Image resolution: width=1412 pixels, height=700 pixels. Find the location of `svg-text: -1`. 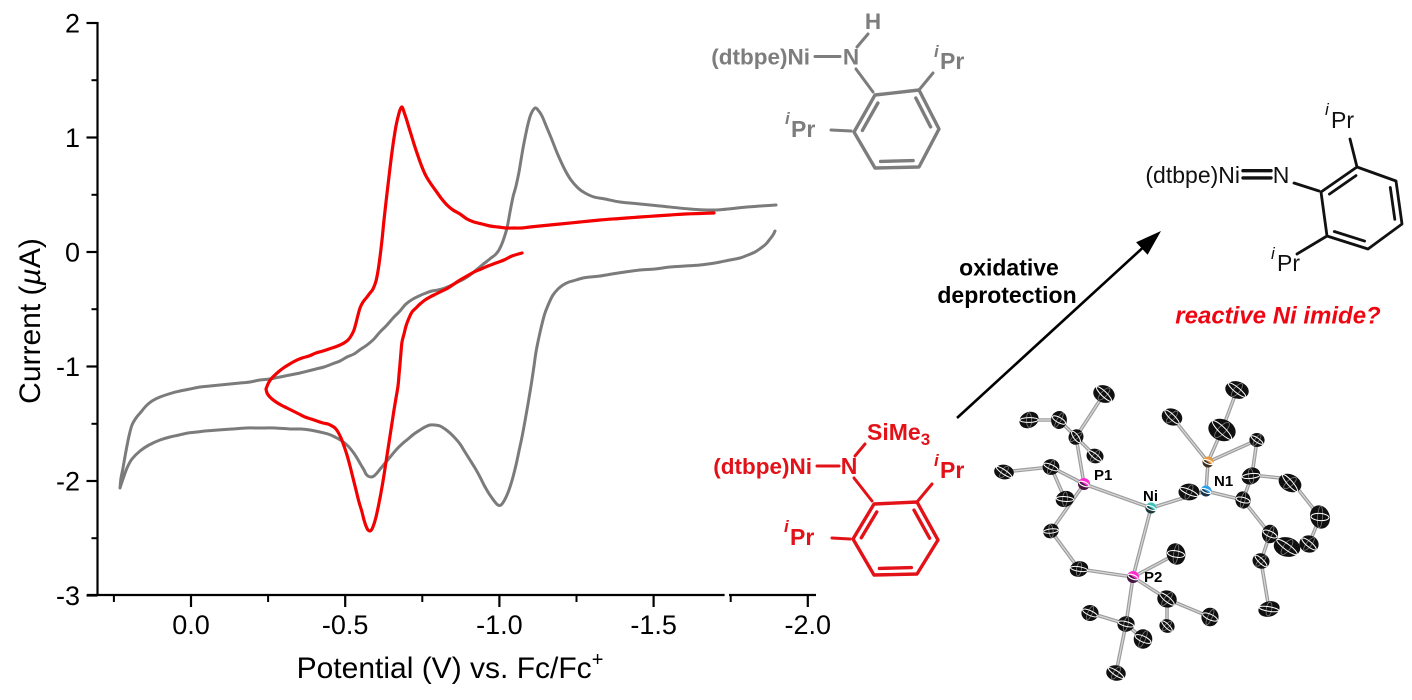

svg-text: -1 is located at coordinates (68, 367).